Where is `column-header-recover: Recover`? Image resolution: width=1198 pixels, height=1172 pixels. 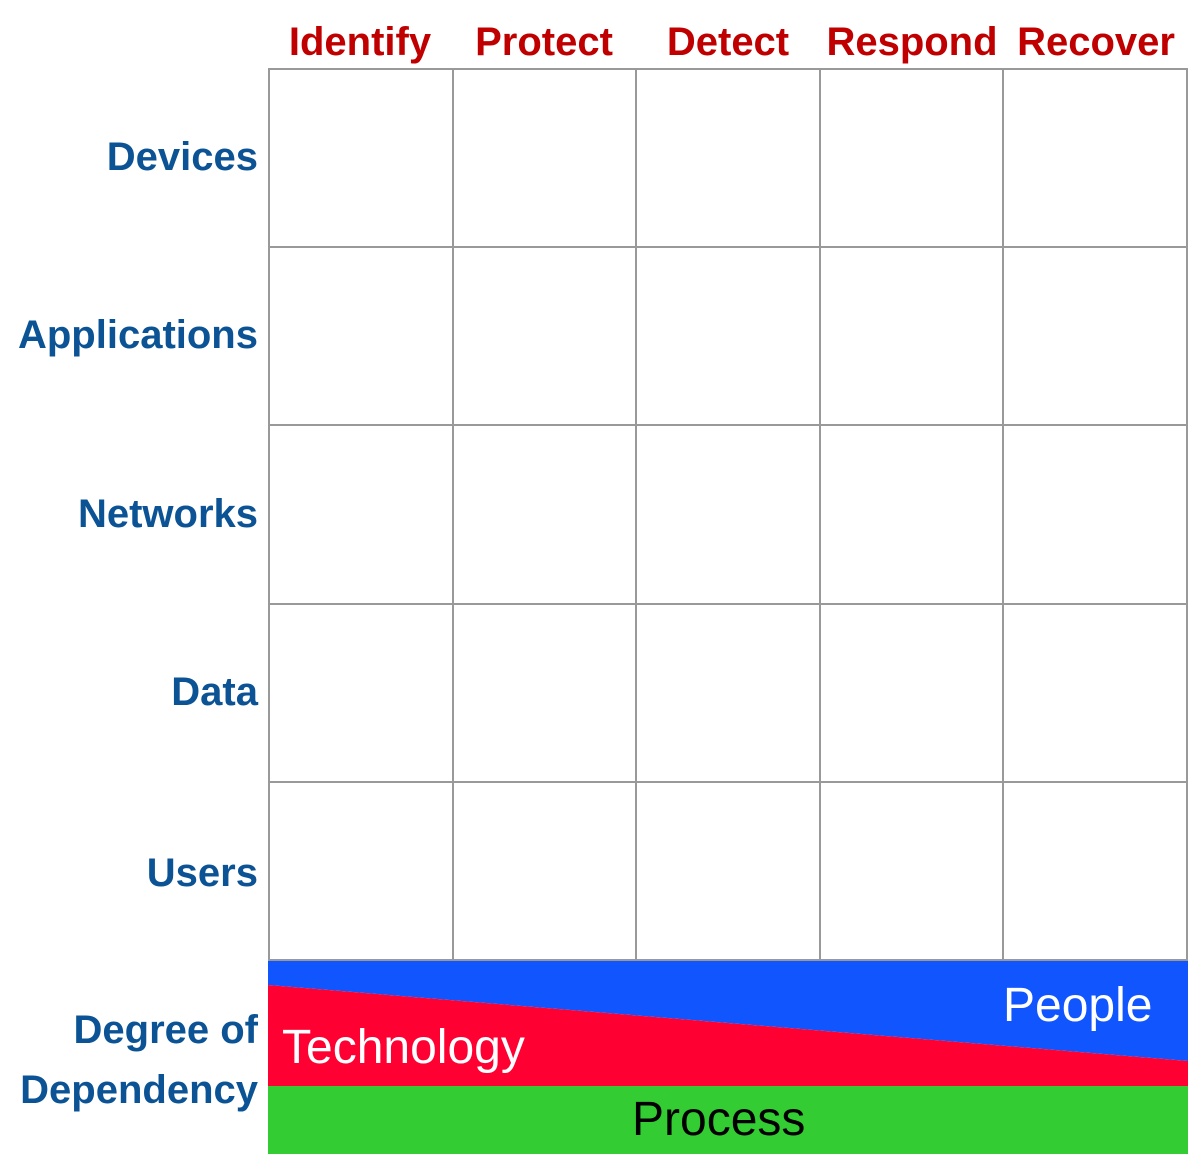 column-header-recover: Recover is located at coordinates (1096, 42).